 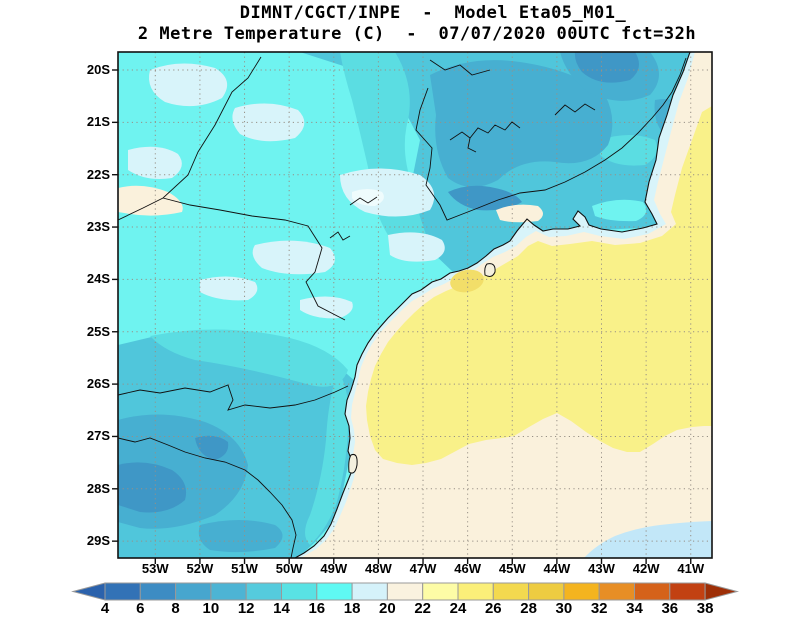 I want to click on region-ne-coast-patch, so click(x=629, y=150).